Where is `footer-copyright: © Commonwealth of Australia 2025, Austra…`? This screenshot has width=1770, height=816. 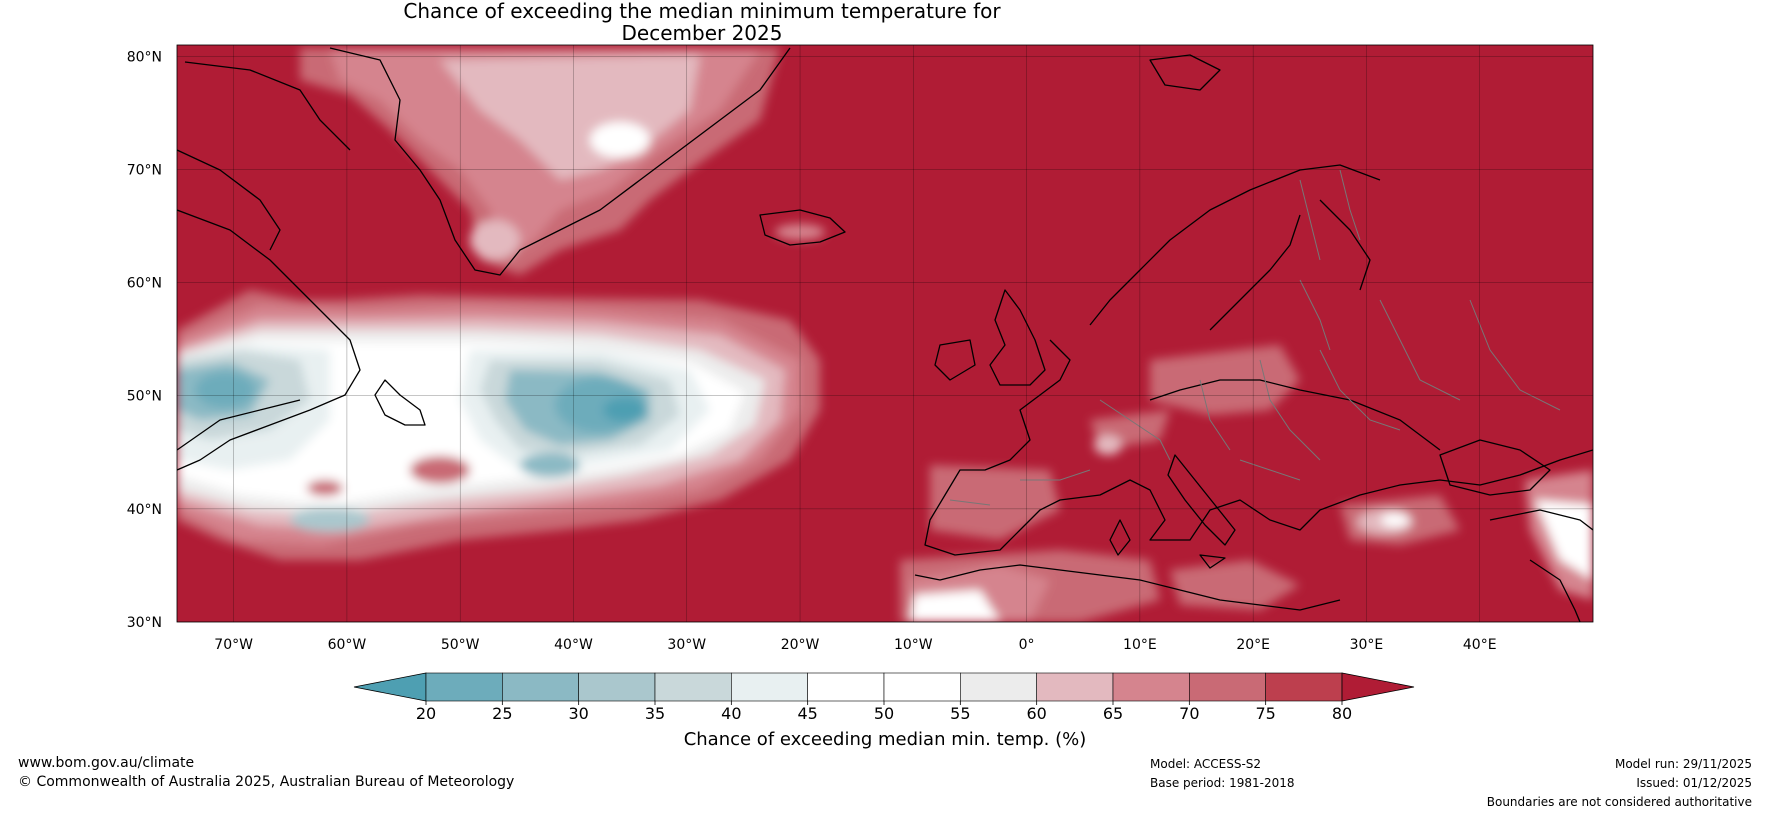 footer-copyright: © Commonwealth of Australia 2025, Austra… is located at coordinates (266, 782).